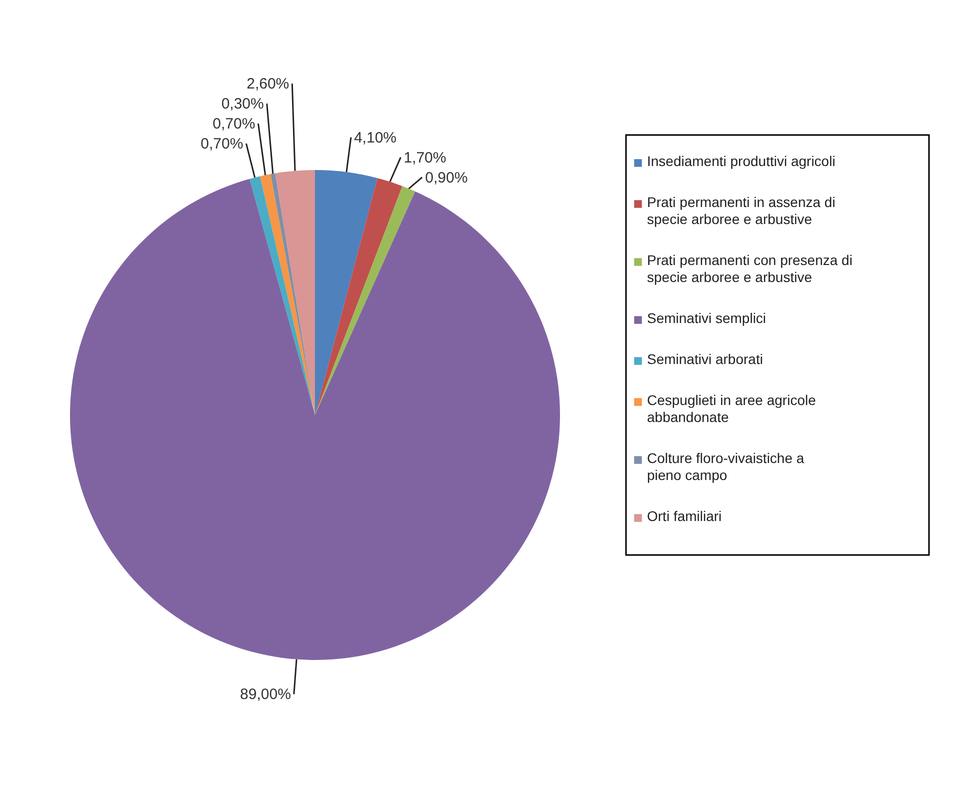  What do you see at coordinates (268, 84) in the screenshot?
I see `data-label: 2,60%` at bounding box center [268, 84].